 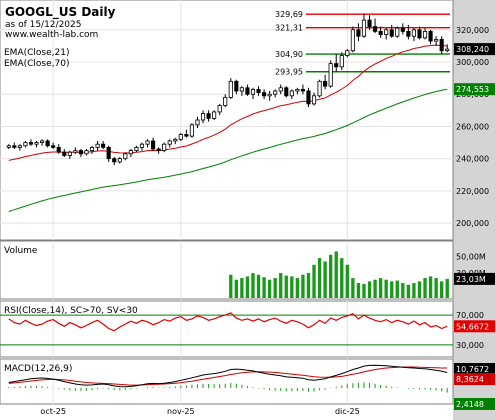 I want to click on rsi-panel, so click(x=227, y=329).